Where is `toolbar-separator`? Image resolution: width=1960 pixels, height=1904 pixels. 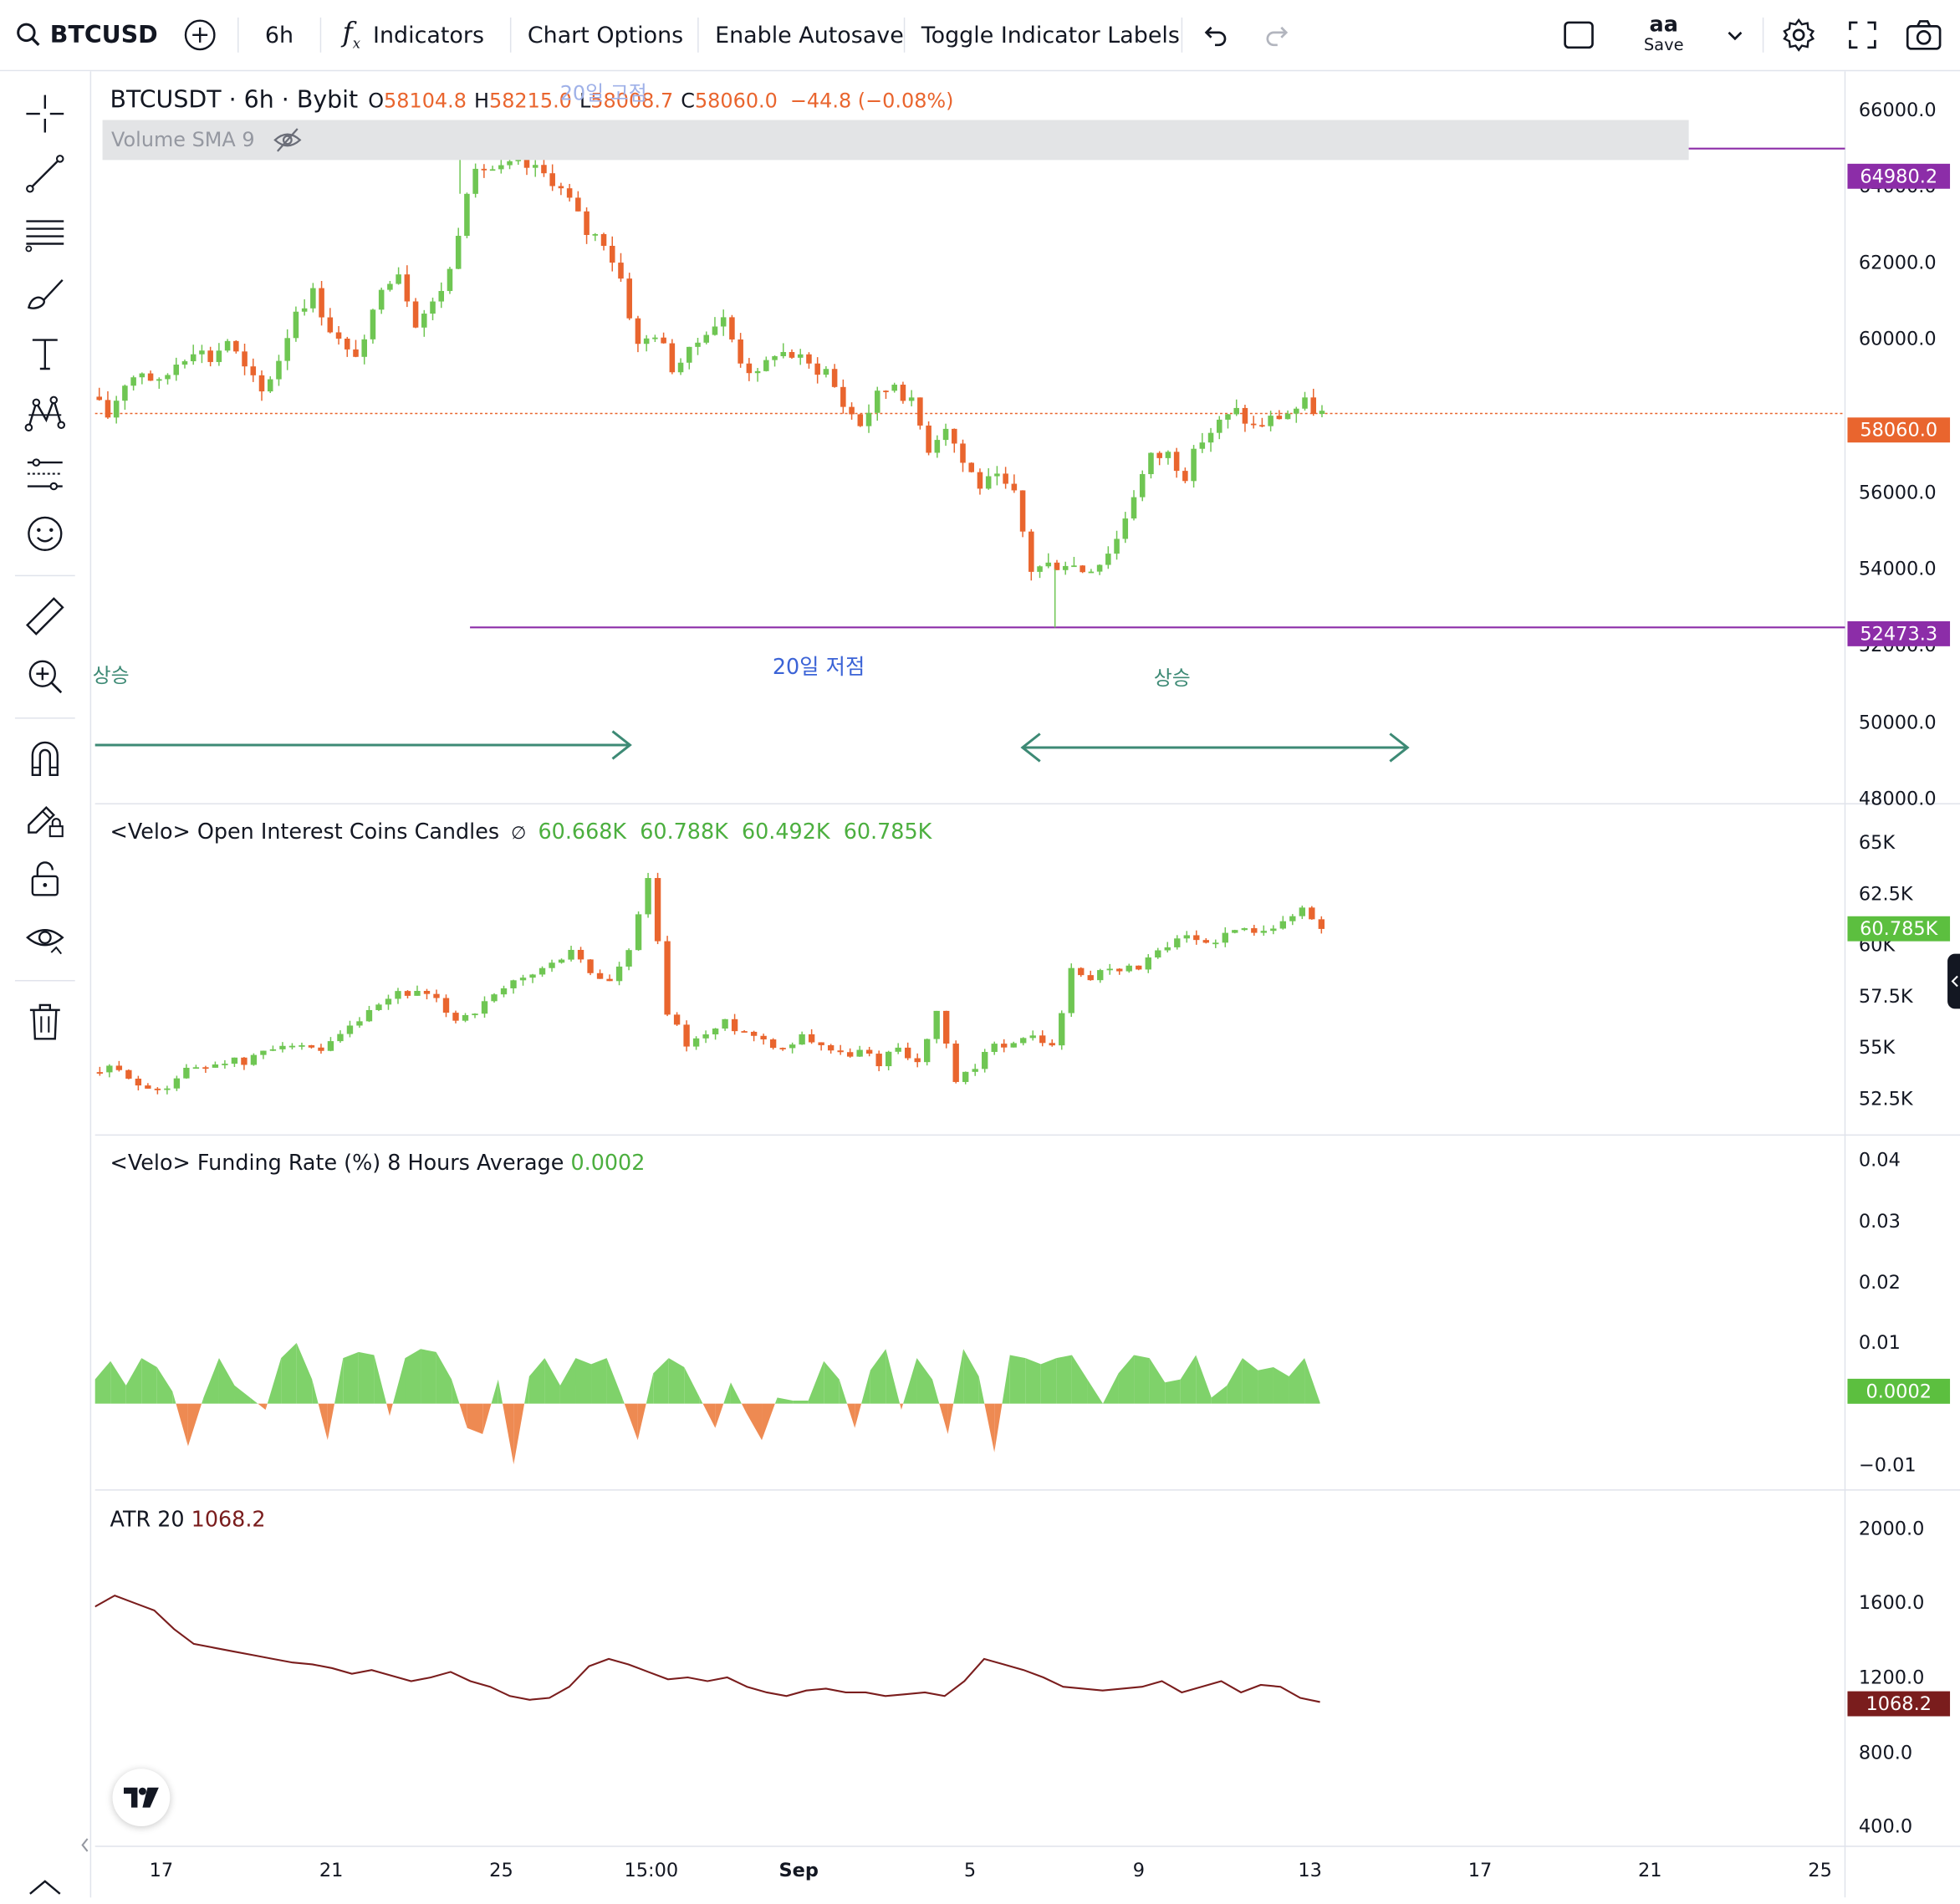 toolbar-separator is located at coordinates (44, 575).